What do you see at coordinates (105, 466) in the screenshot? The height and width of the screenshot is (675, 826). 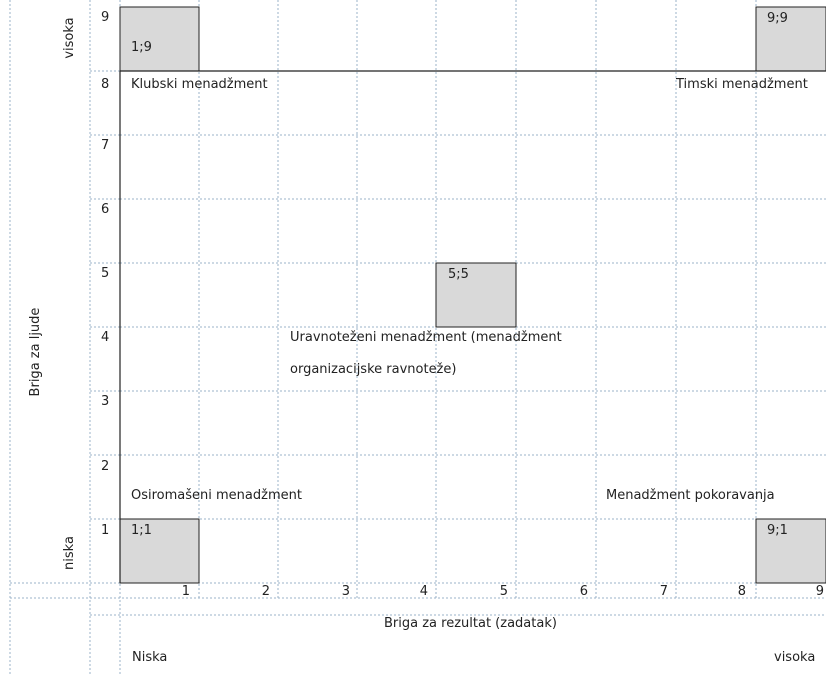 I see `row-number-2: 2` at bounding box center [105, 466].